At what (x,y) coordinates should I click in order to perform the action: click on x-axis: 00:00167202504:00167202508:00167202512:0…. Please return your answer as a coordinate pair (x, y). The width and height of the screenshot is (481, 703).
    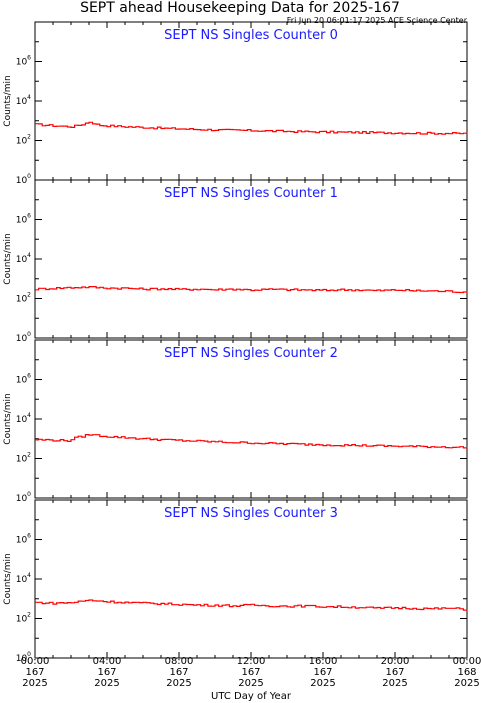
    Looking at the image, I should click on (251, 672).